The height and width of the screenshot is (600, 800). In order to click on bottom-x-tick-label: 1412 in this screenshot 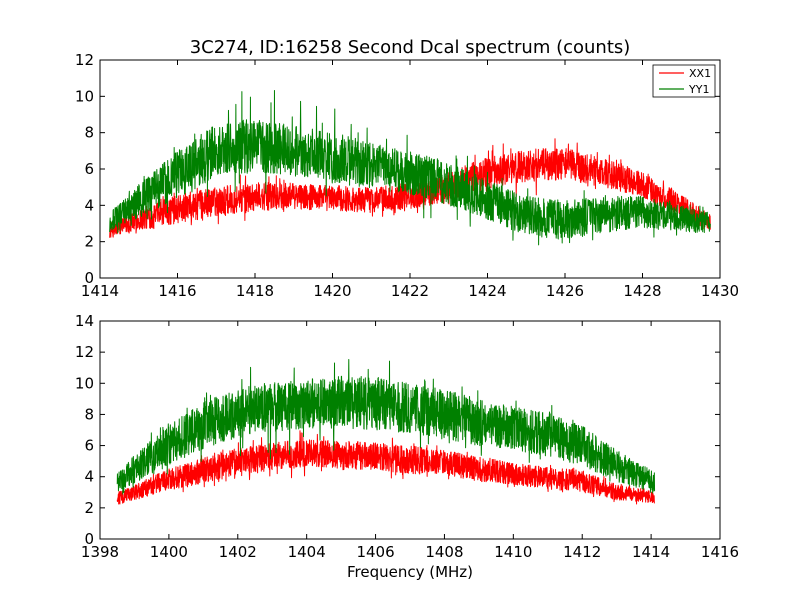, I will do `click(582, 552)`.